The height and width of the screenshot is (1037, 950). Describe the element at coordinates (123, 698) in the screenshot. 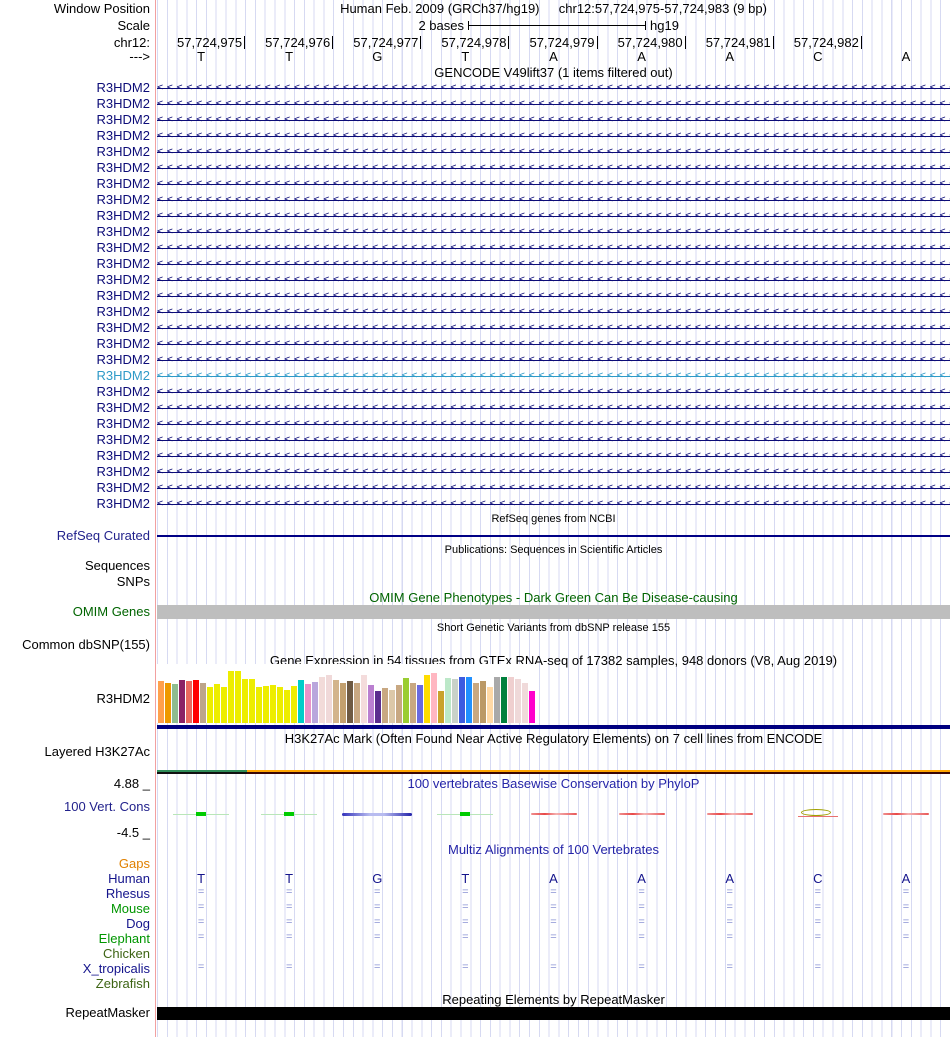

I see `gtex-gene-label: R3HDM2` at that location.